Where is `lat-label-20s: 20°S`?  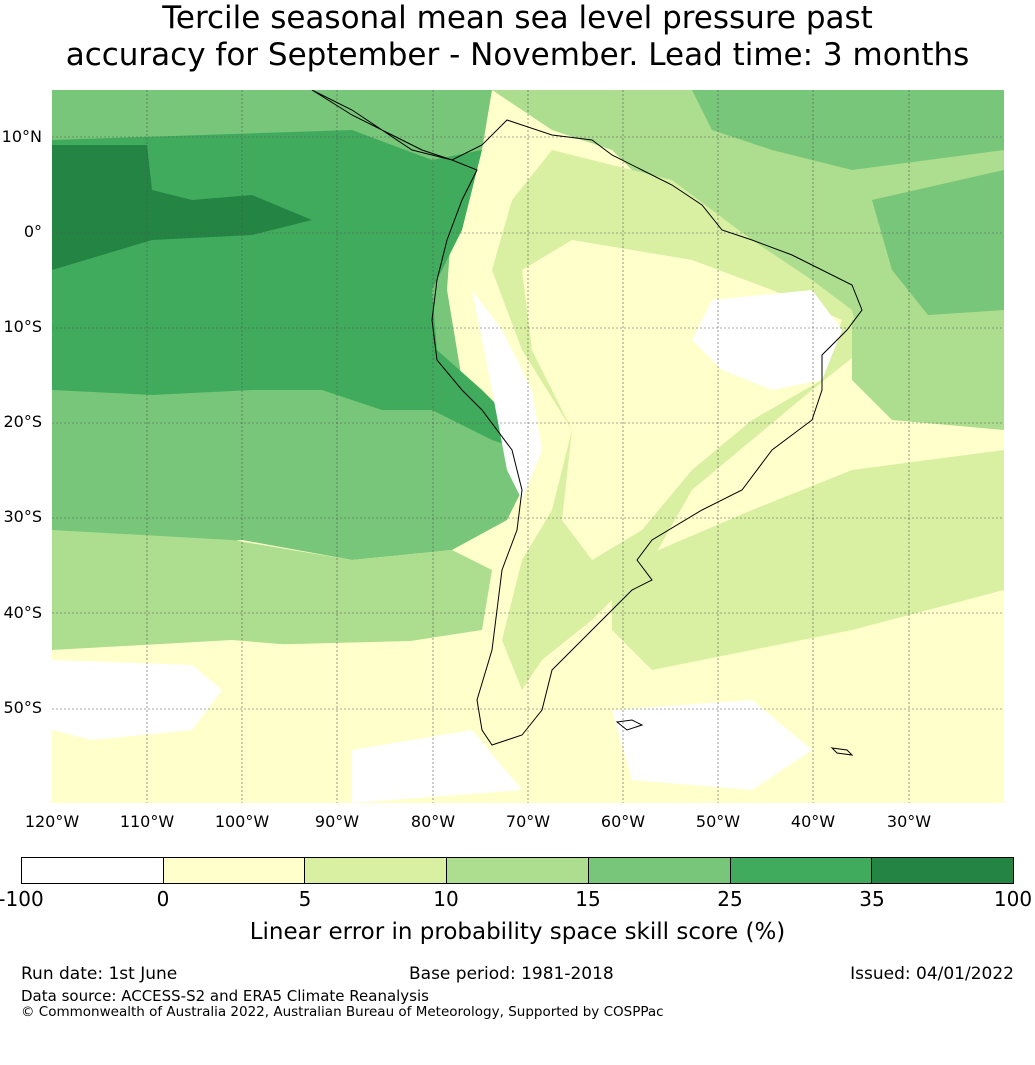 lat-label-20s: 20°S is located at coordinates (22, 421).